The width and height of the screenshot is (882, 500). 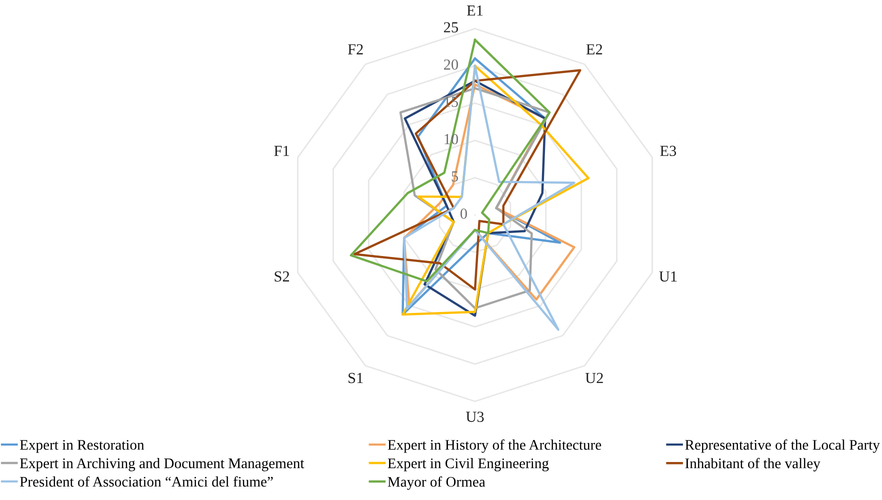 I want to click on legend-label: Expert in Restoration, so click(x=82, y=446).